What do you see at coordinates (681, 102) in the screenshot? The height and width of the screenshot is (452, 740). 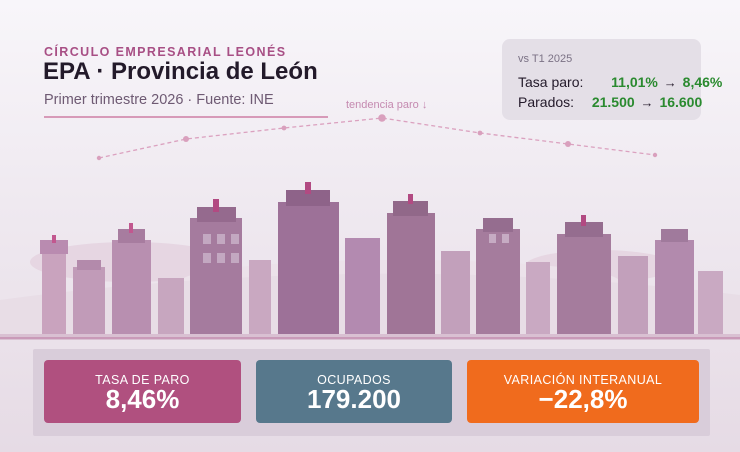 I see `comparison-to: 16.600` at bounding box center [681, 102].